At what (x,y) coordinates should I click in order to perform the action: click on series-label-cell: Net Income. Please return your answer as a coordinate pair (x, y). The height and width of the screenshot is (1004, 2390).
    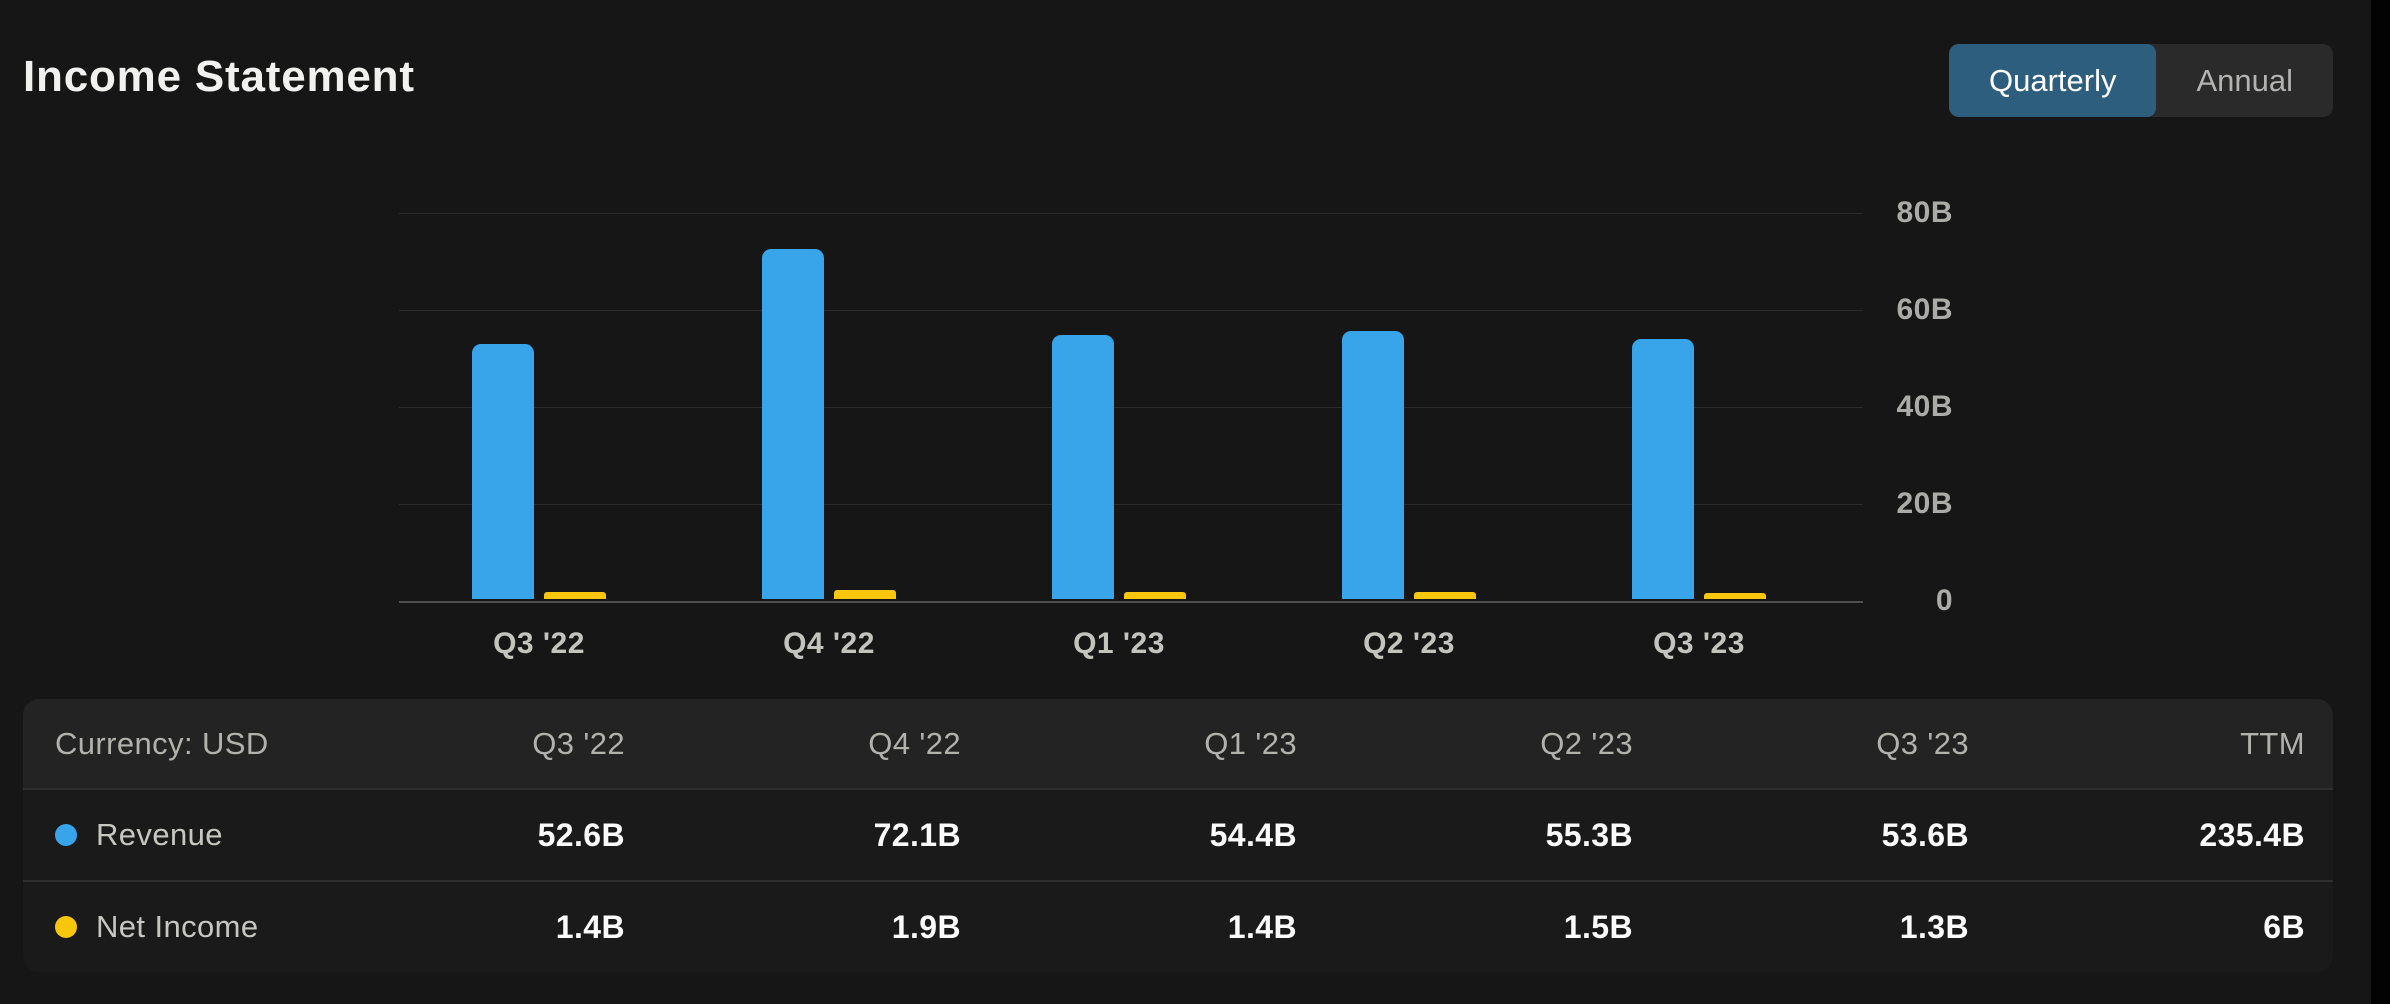
    Looking at the image, I should click on (156, 927).